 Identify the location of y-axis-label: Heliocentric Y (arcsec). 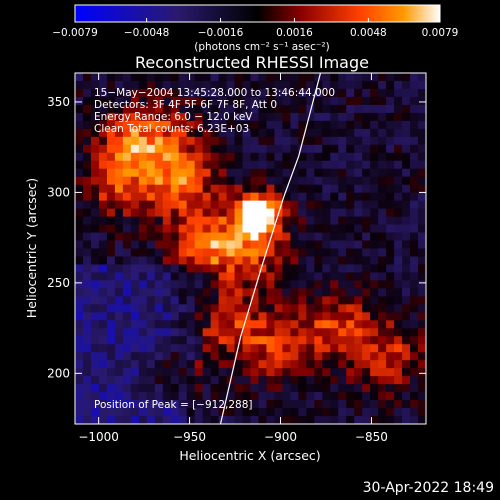
(31, 248).